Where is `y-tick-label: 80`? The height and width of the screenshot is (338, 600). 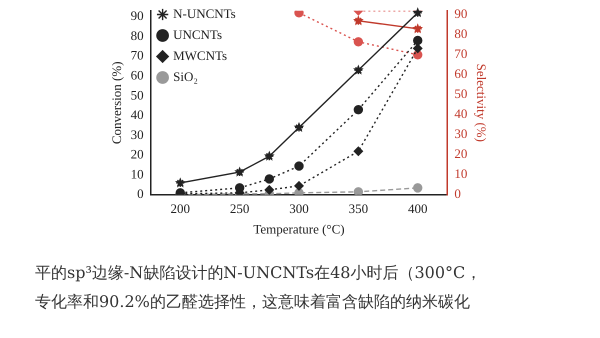
y-tick-label: 80 is located at coordinates (137, 35).